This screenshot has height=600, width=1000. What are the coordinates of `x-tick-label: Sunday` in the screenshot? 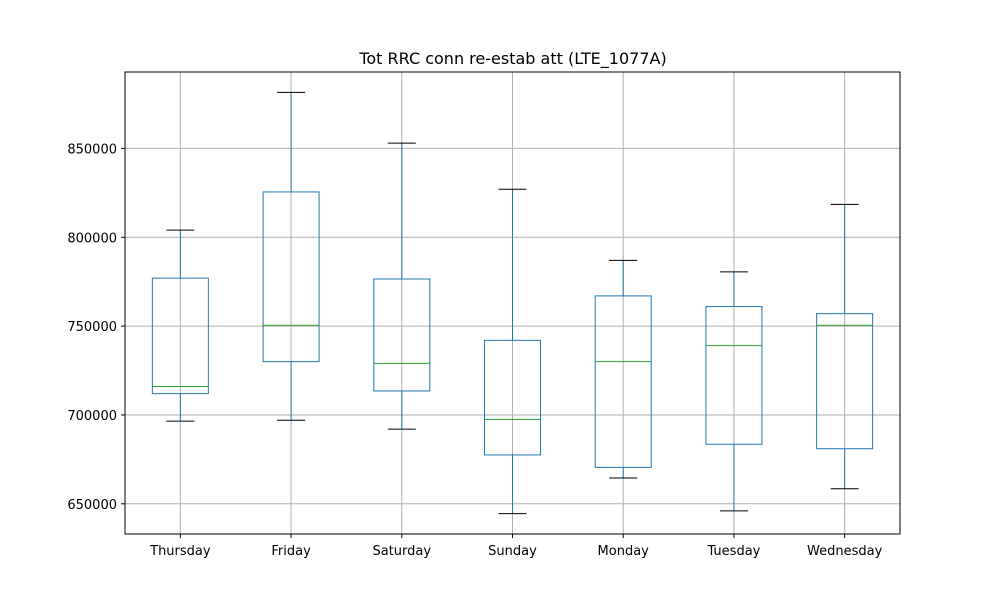 It's located at (512, 551).